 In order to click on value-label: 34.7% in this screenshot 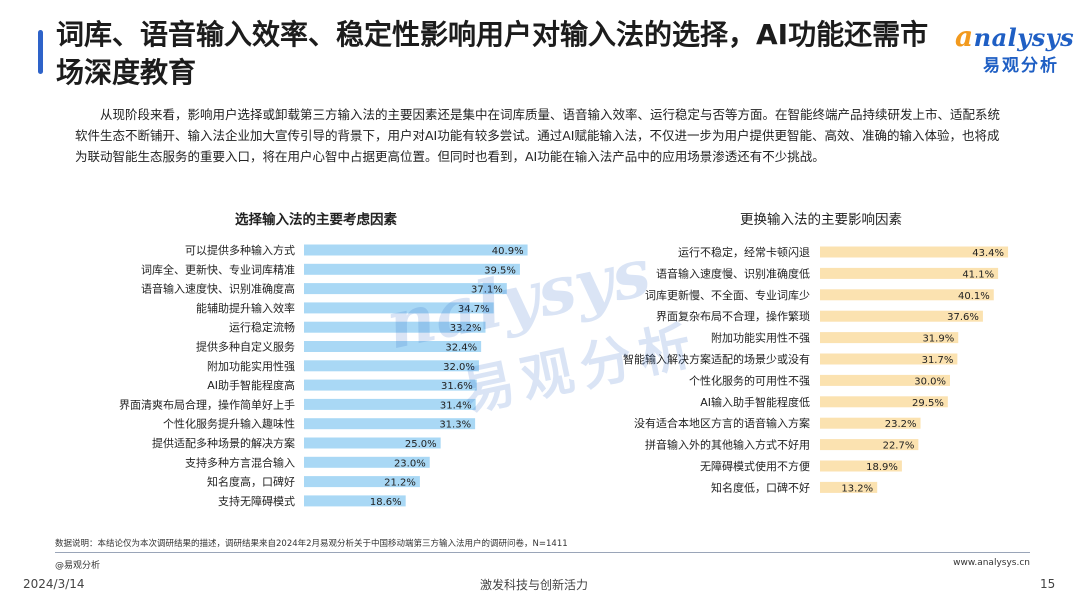, I will do `click(474, 309)`.